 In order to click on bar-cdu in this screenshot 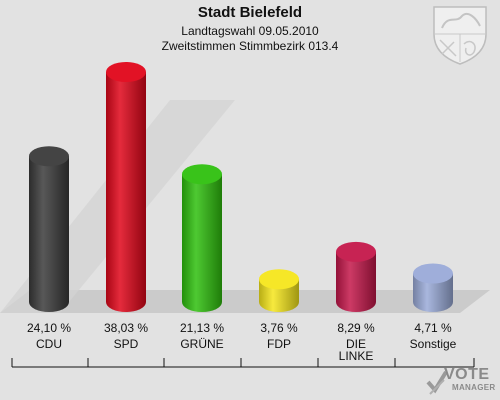, I will do `click(49, 229)`.